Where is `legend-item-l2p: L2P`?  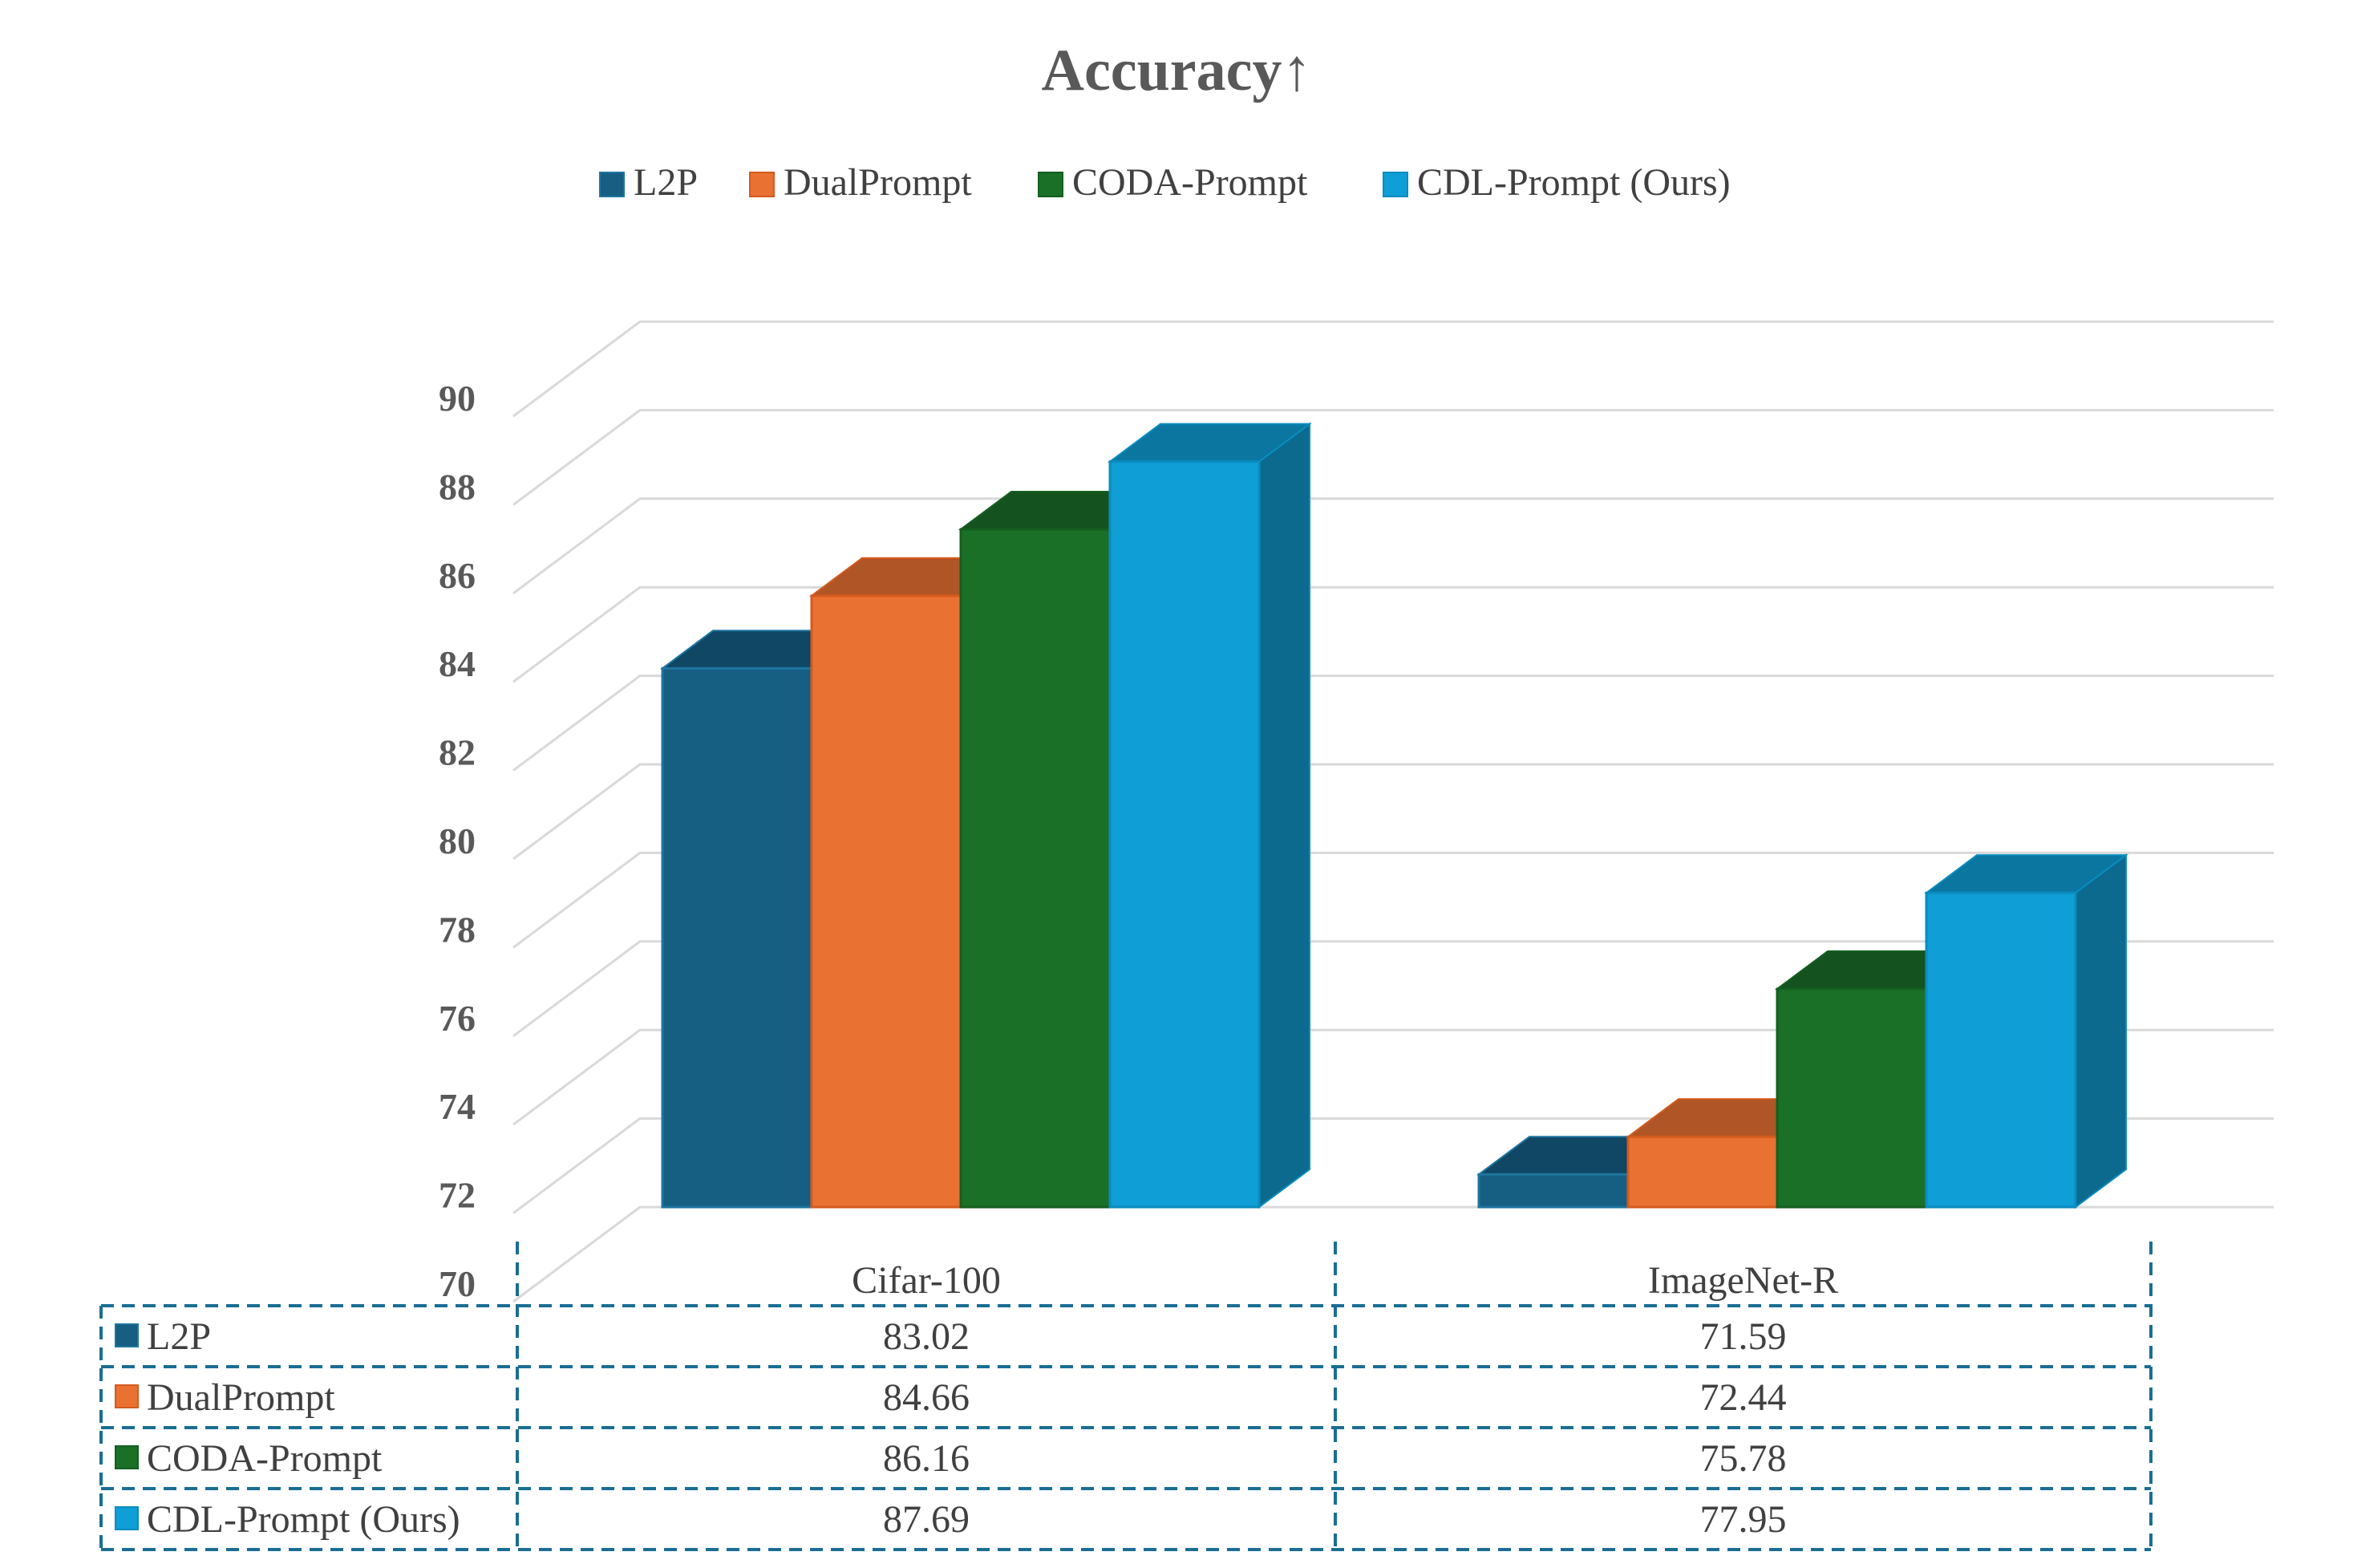 legend-item-l2p: L2P is located at coordinates (648, 183).